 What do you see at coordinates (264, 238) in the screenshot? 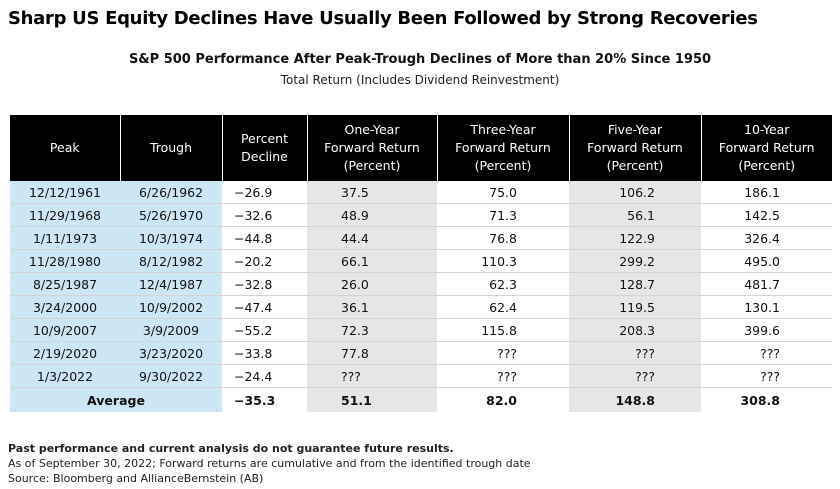
I see `percent-decline-cell: −44.8` at bounding box center [264, 238].